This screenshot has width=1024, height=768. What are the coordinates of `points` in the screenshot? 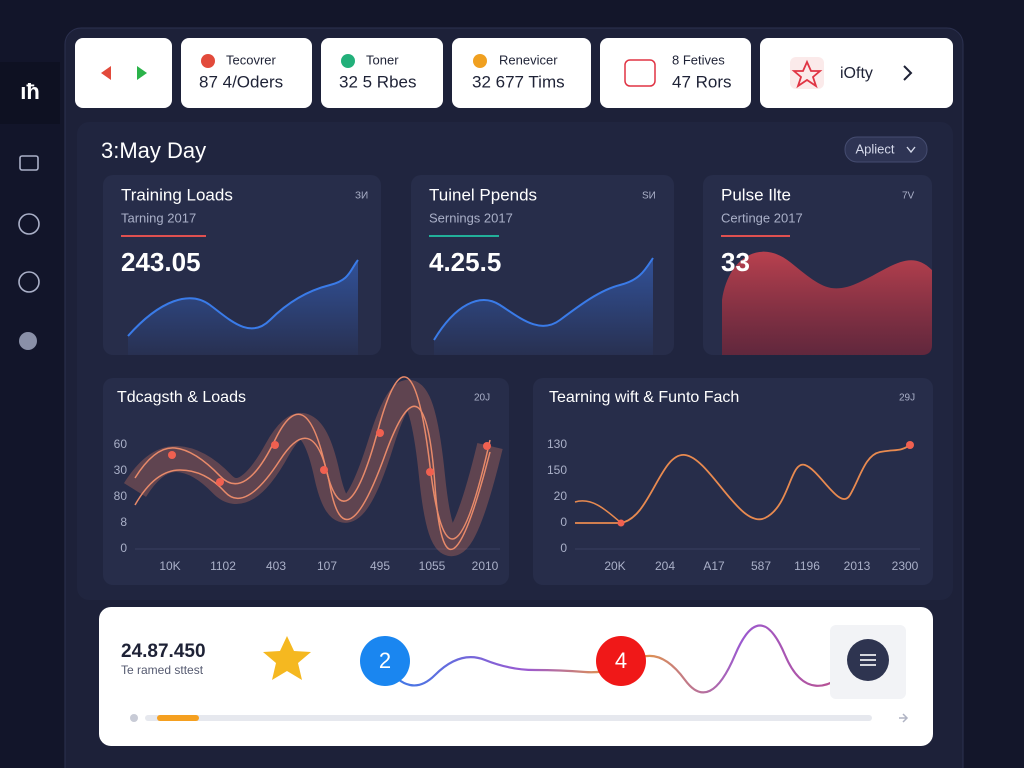 It's located at (329, 457).